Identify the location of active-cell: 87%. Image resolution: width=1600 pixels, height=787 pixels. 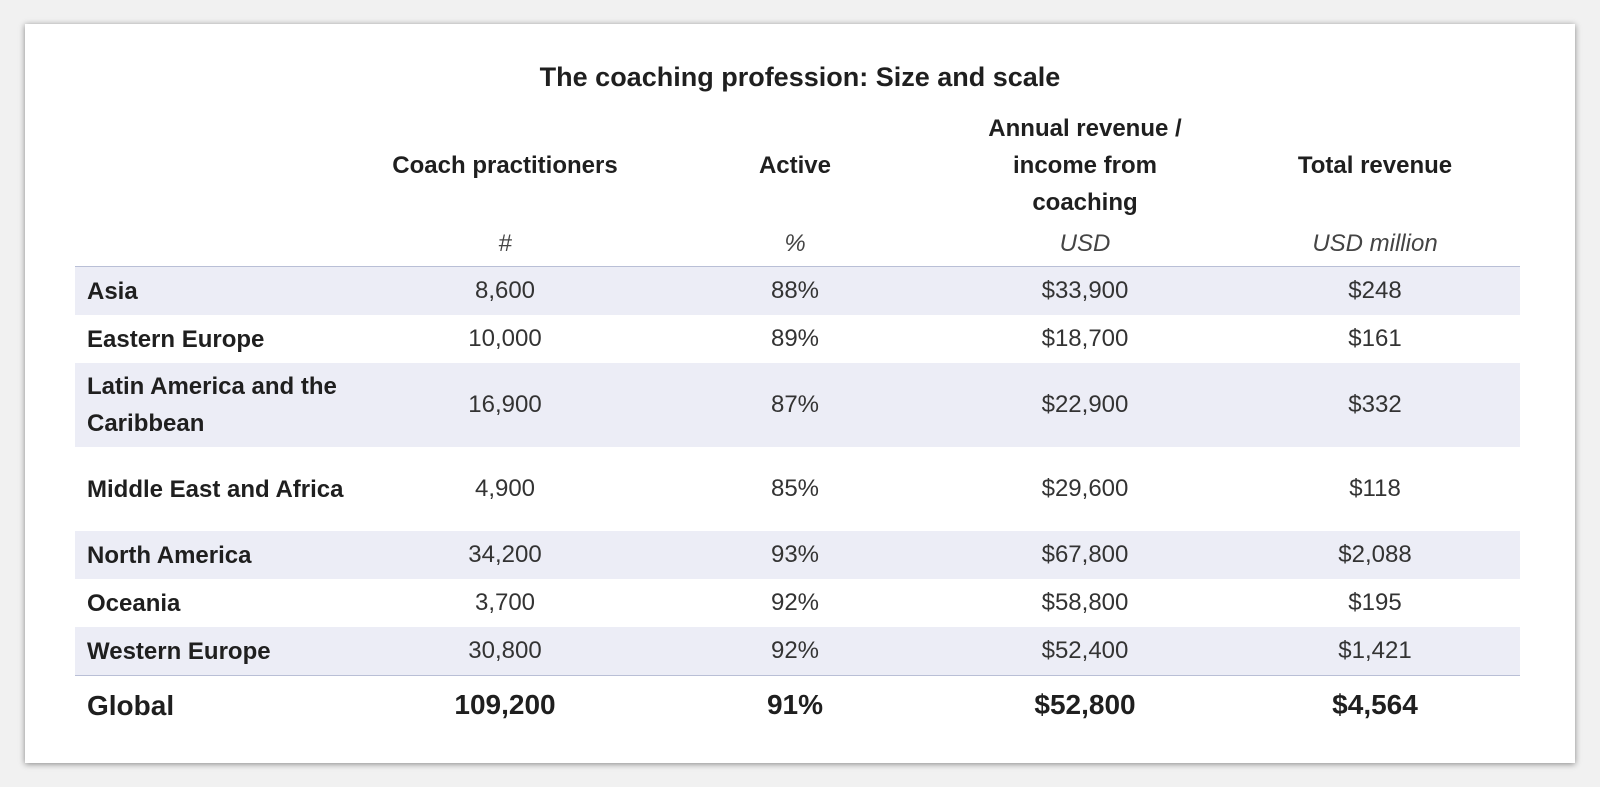
(795, 405).